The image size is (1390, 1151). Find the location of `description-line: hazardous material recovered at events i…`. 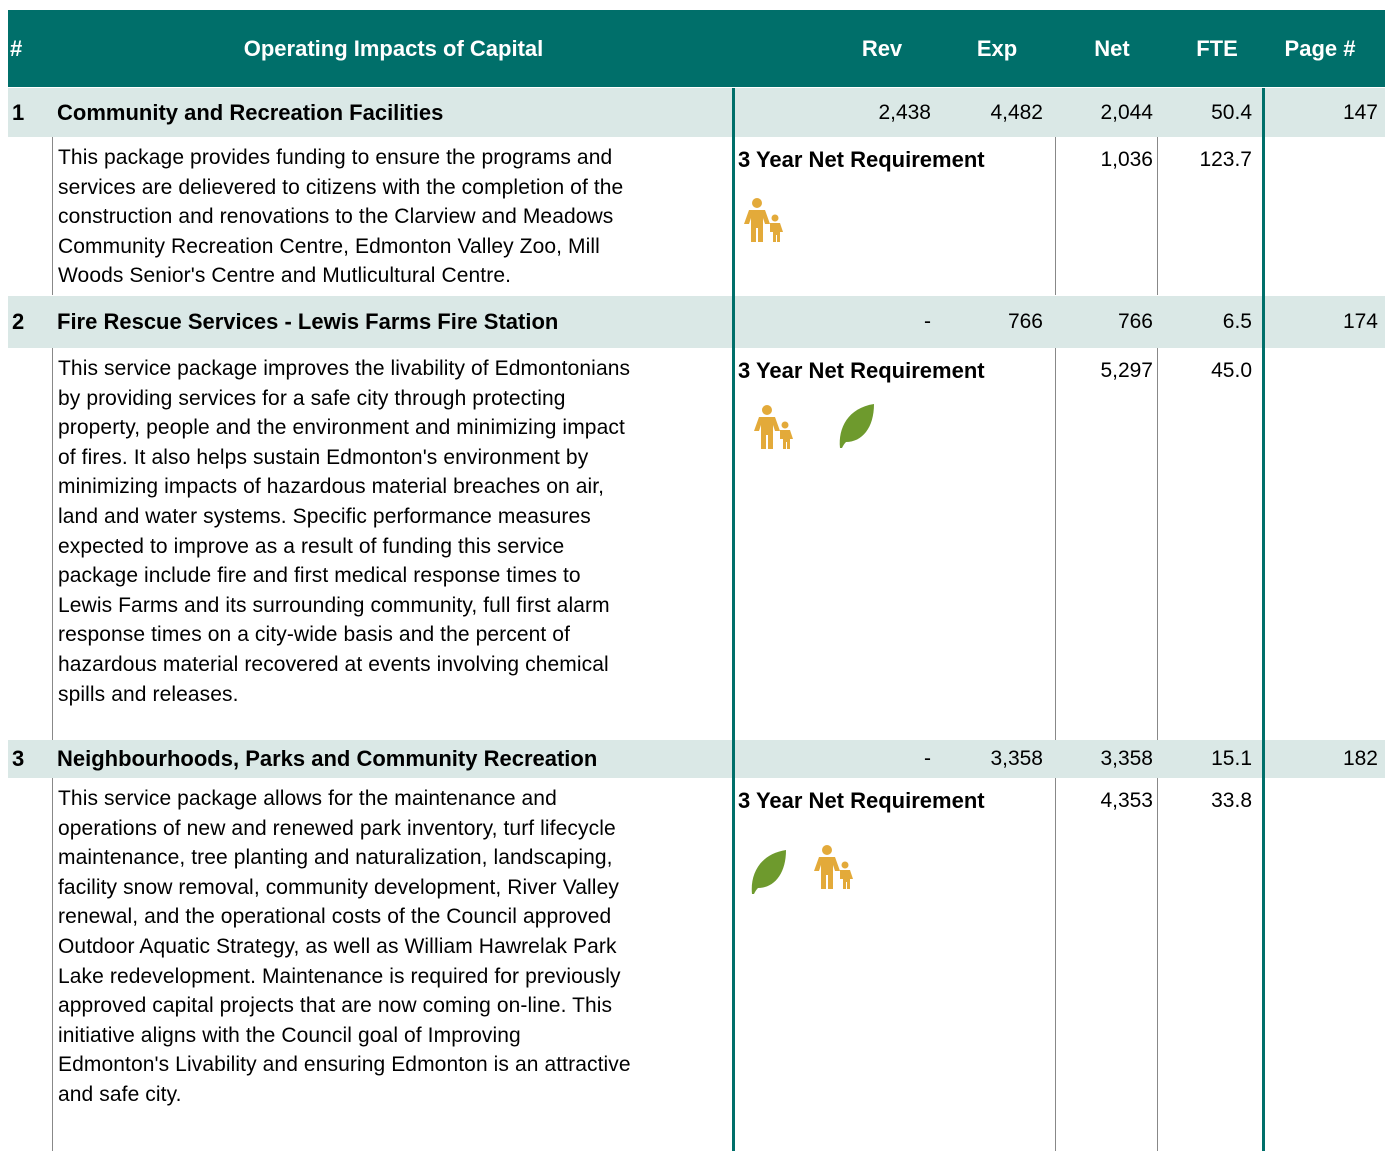

description-line: hazardous material recovered at events i… is located at coordinates (333, 664).